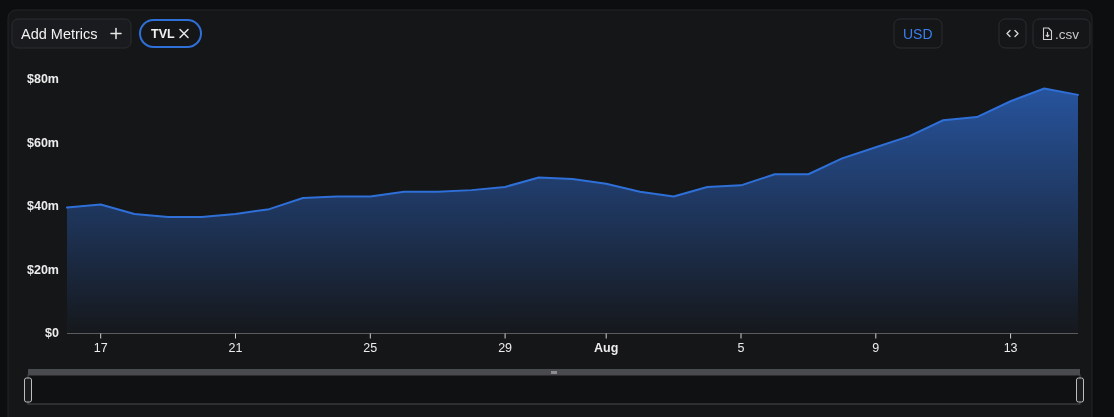 The width and height of the screenshot is (1114, 417). What do you see at coordinates (163, 34) in the screenshot?
I see `legend-label: TVL` at bounding box center [163, 34].